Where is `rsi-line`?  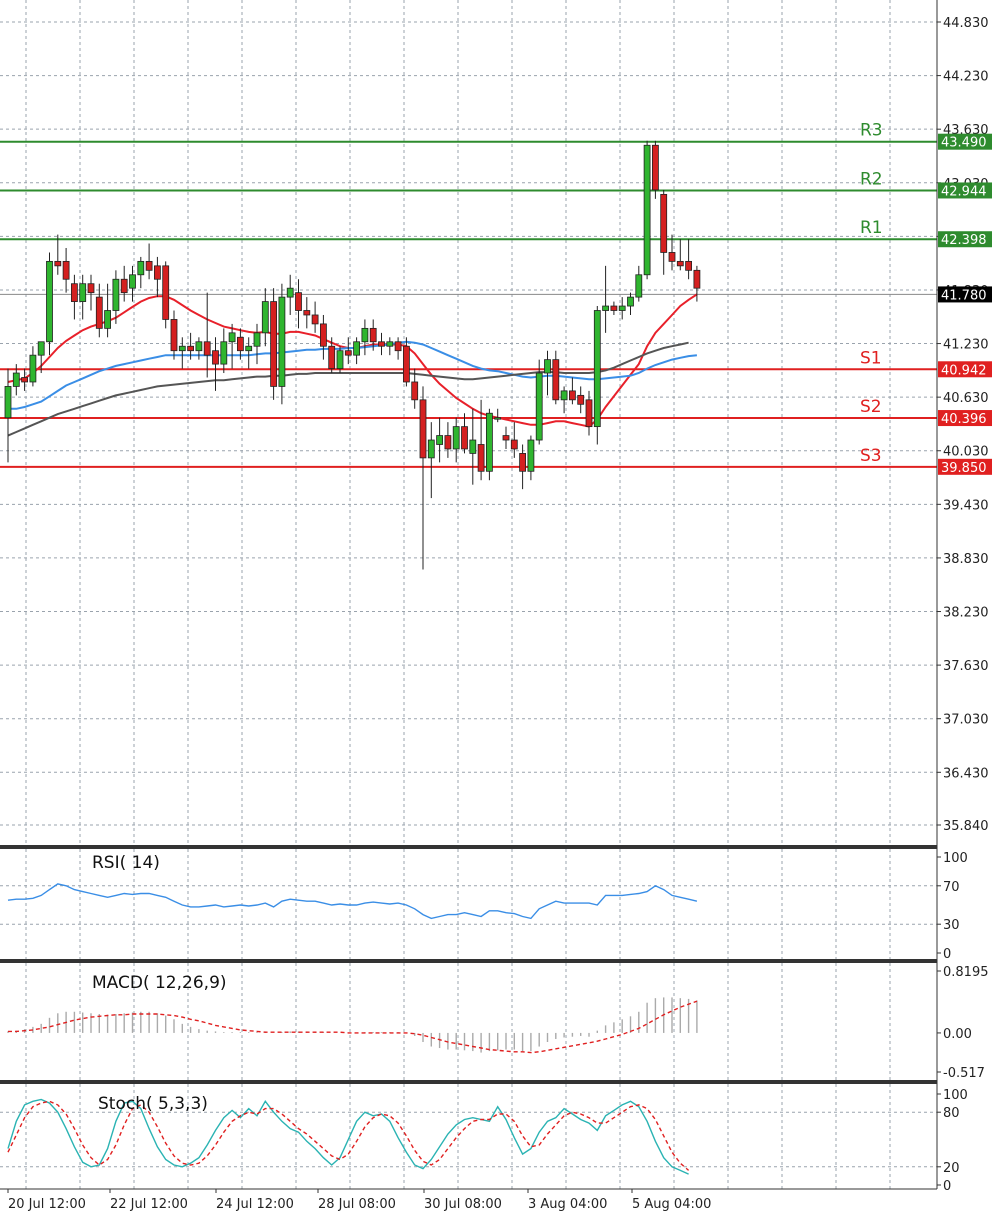 rsi-line is located at coordinates (352, 901).